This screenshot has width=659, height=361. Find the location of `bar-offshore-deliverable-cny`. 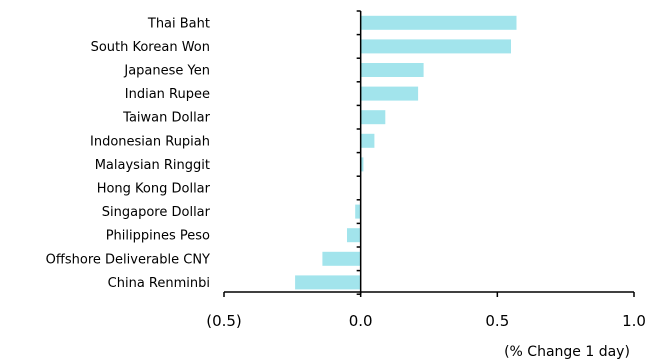

bar-offshore-deliverable-cny is located at coordinates (341, 258).